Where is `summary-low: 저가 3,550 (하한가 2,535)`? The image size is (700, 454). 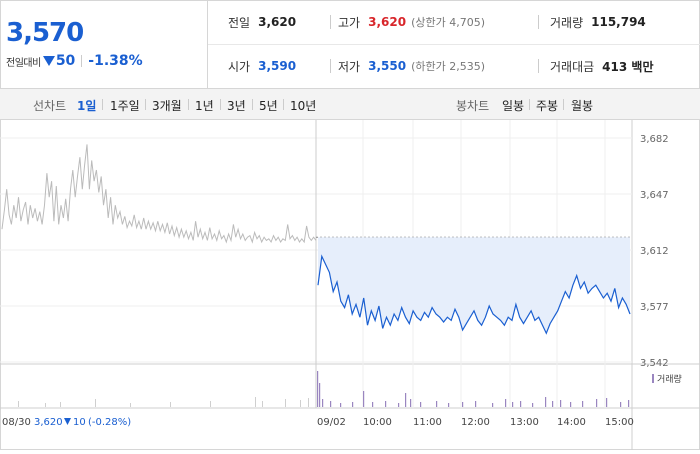
summary-low: 저가 3,550 (하한가 2,535) is located at coordinates (411, 66).